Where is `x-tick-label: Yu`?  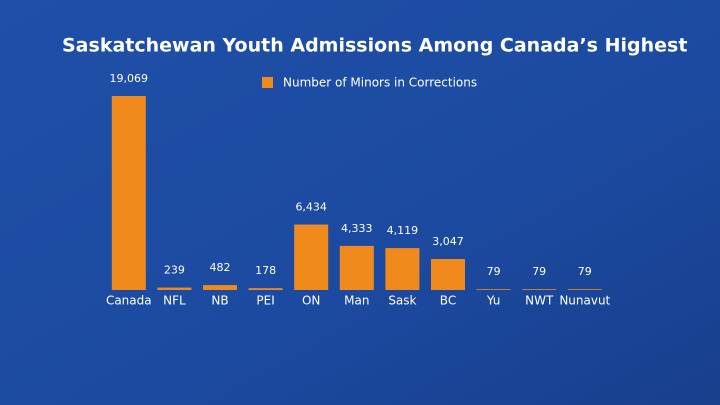
x-tick-label: Yu is located at coordinates (493, 301).